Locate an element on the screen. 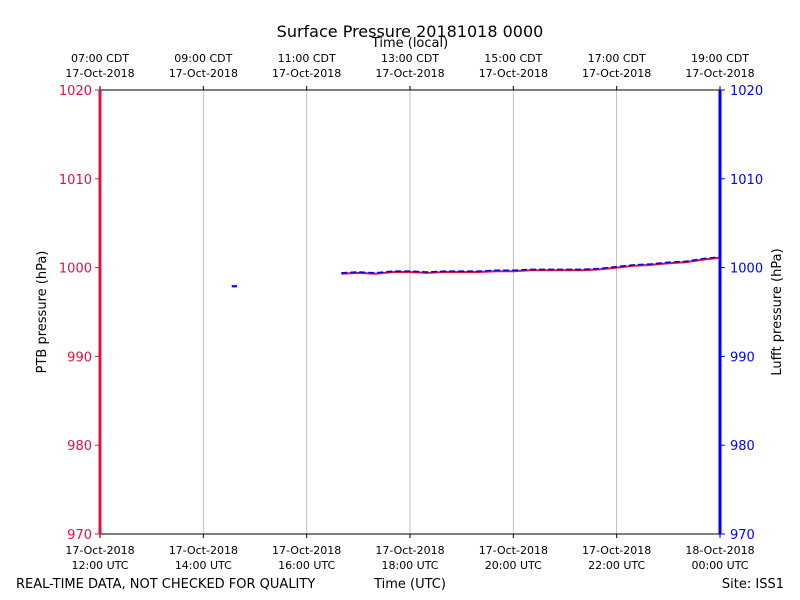  right-axis-label: Lufft pressure (hPa) is located at coordinates (777, 311).